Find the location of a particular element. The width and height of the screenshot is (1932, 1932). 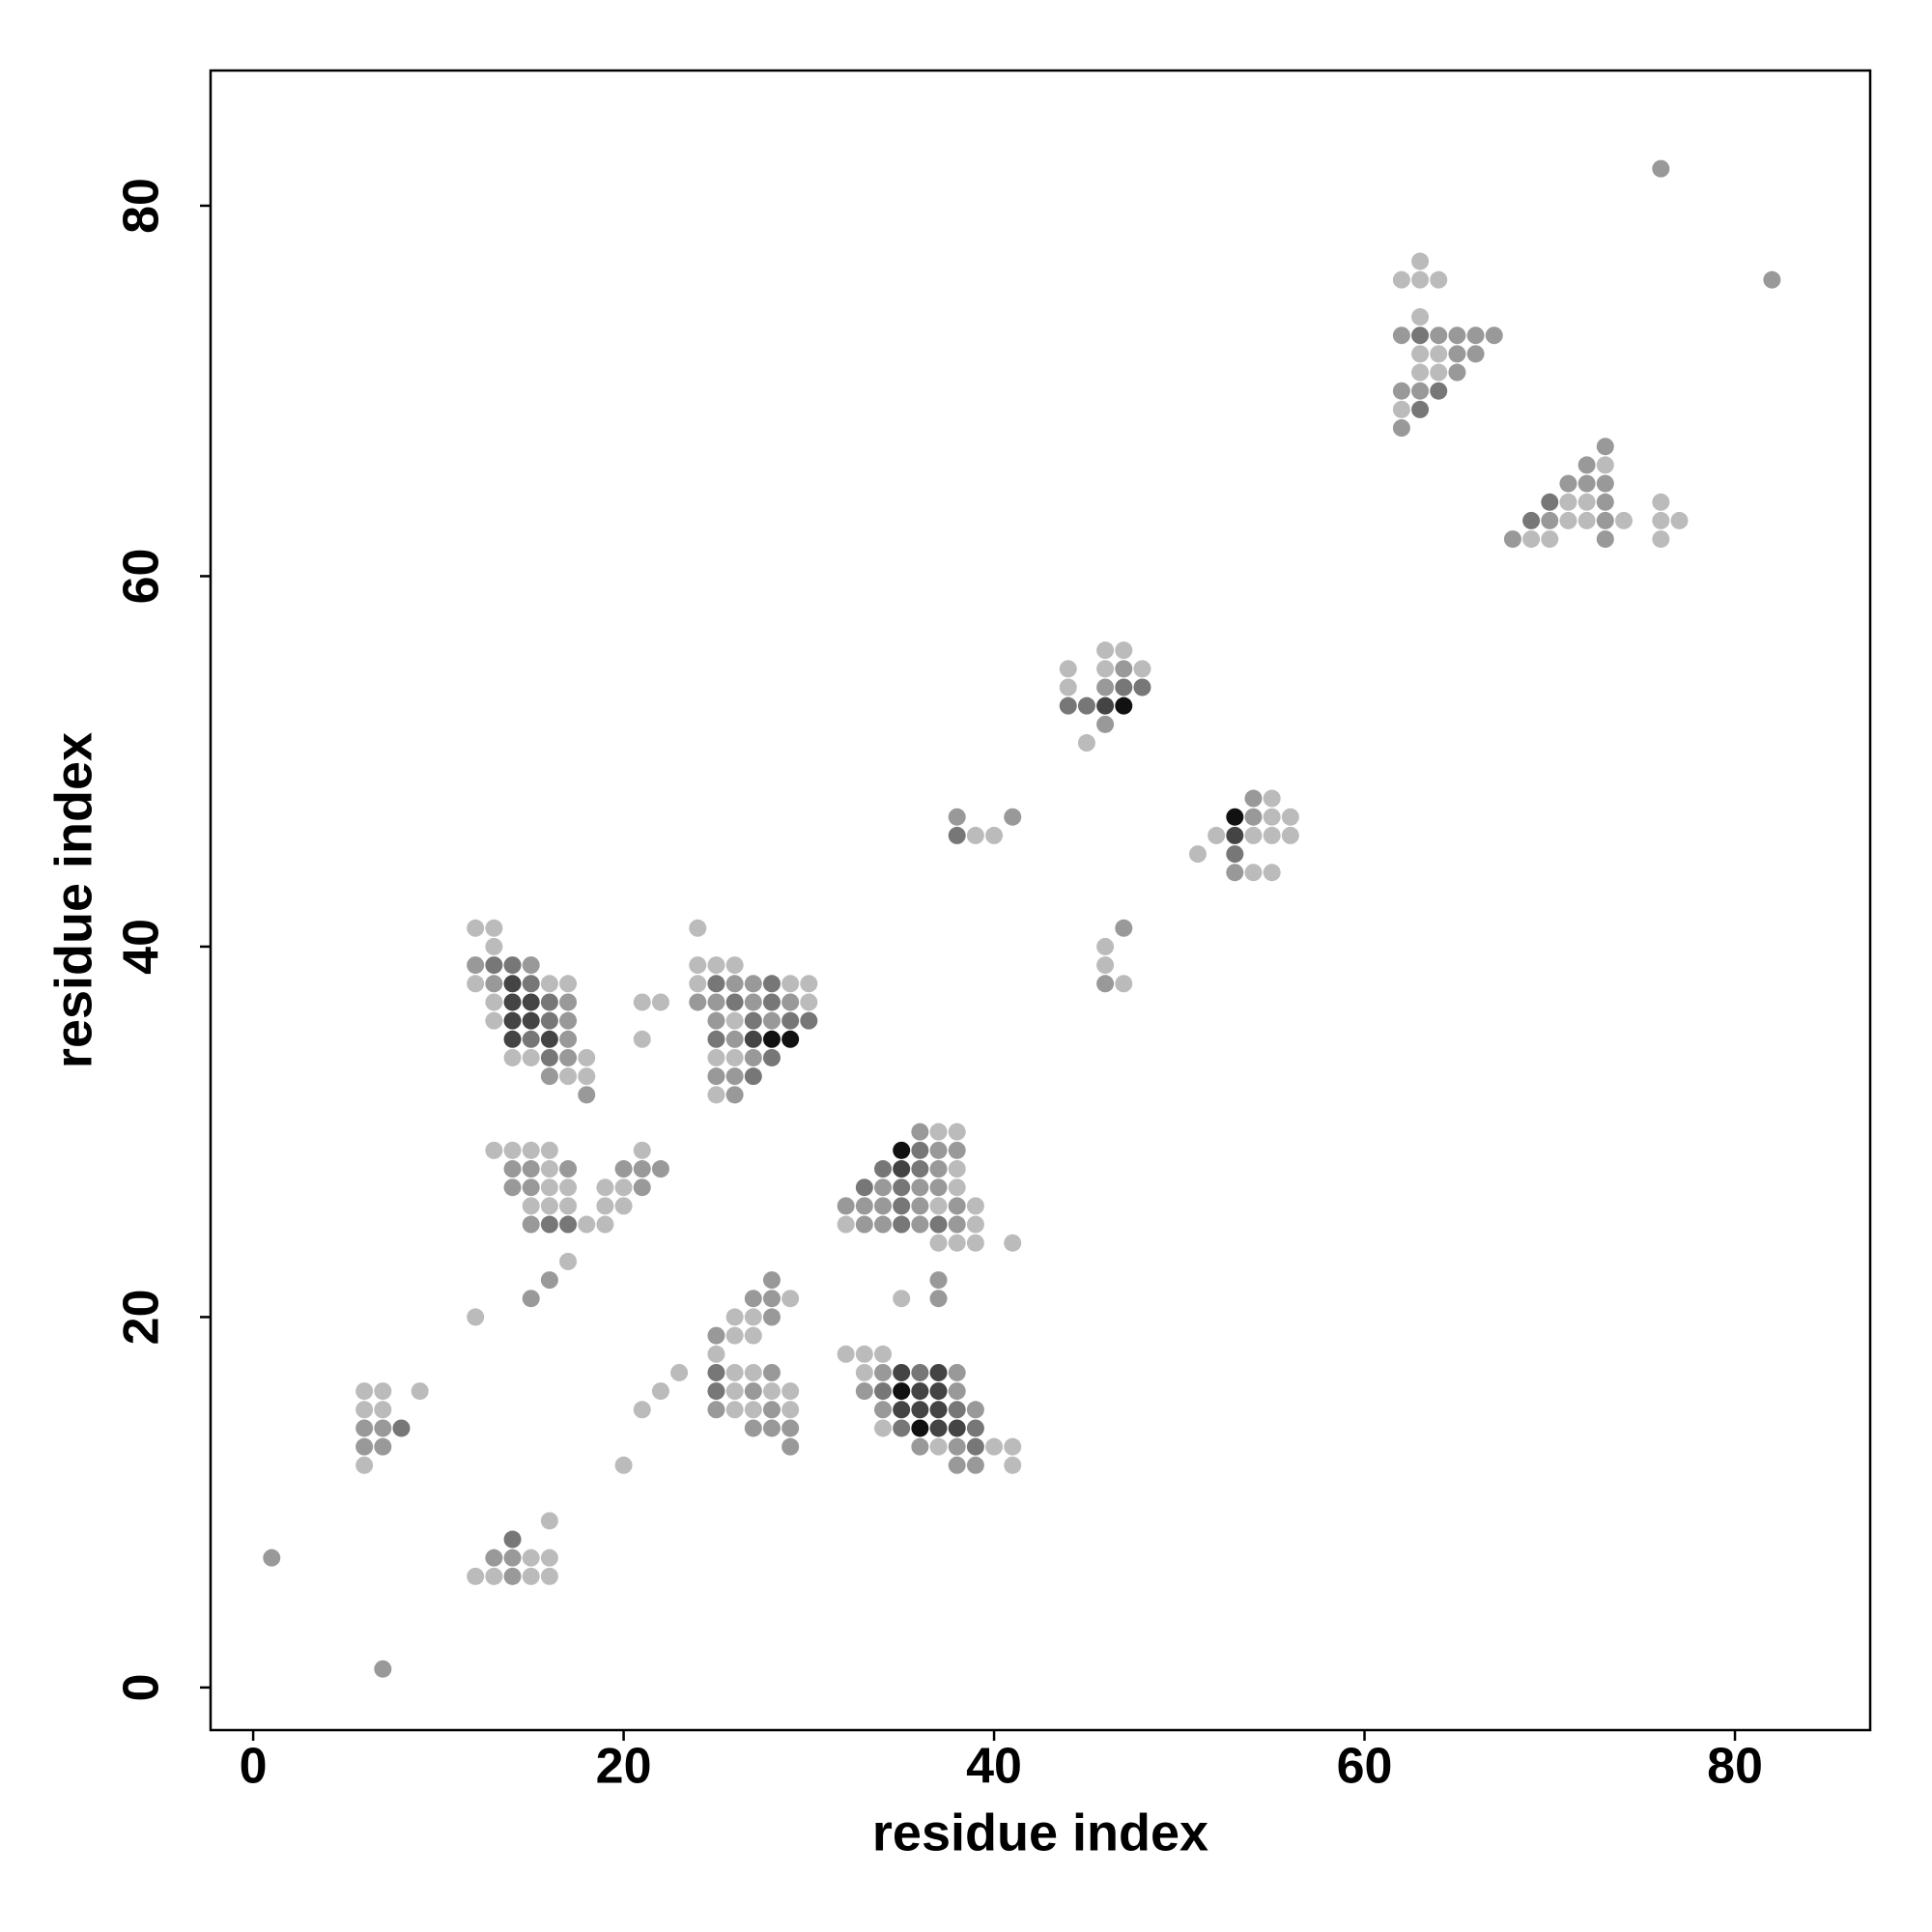

y-axis-label: residue index is located at coordinates (73, 900).